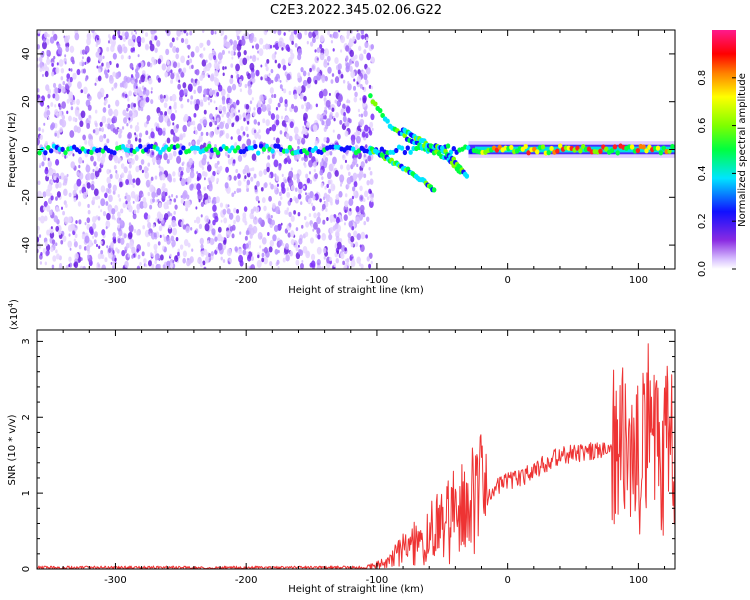  What do you see at coordinates (702, 269) in the screenshot?
I see `colorbar-tick-label: 0.0` at bounding box center [702, 269].